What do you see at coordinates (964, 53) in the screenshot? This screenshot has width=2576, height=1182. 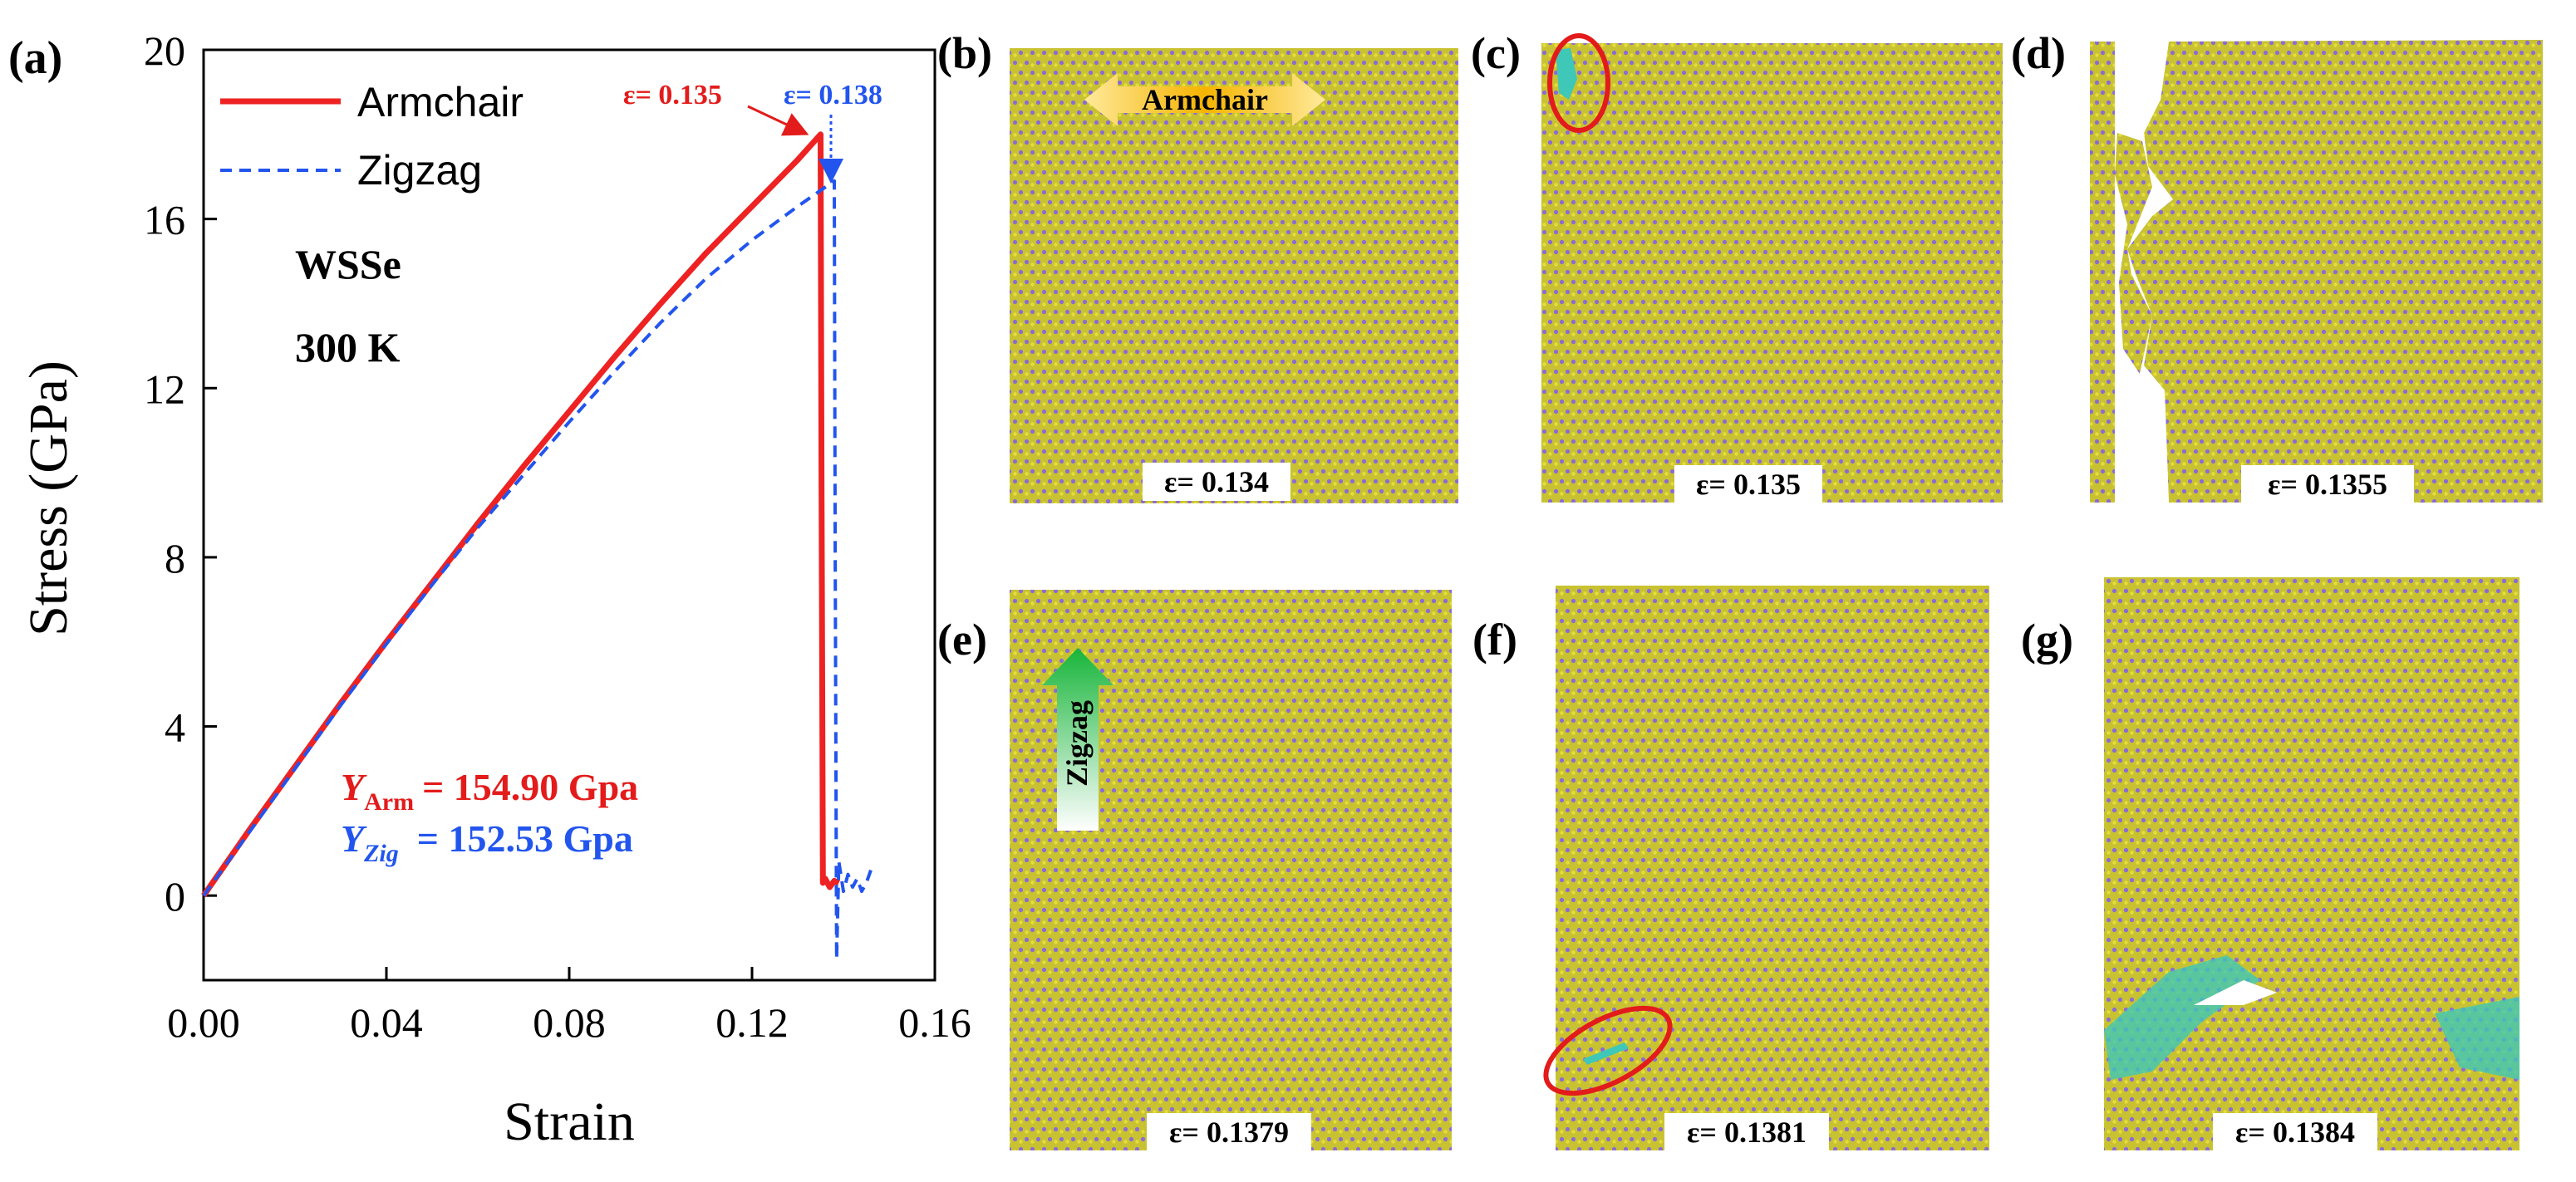 I see `panel-label-b: (b)` at bounding box center [964, 53].